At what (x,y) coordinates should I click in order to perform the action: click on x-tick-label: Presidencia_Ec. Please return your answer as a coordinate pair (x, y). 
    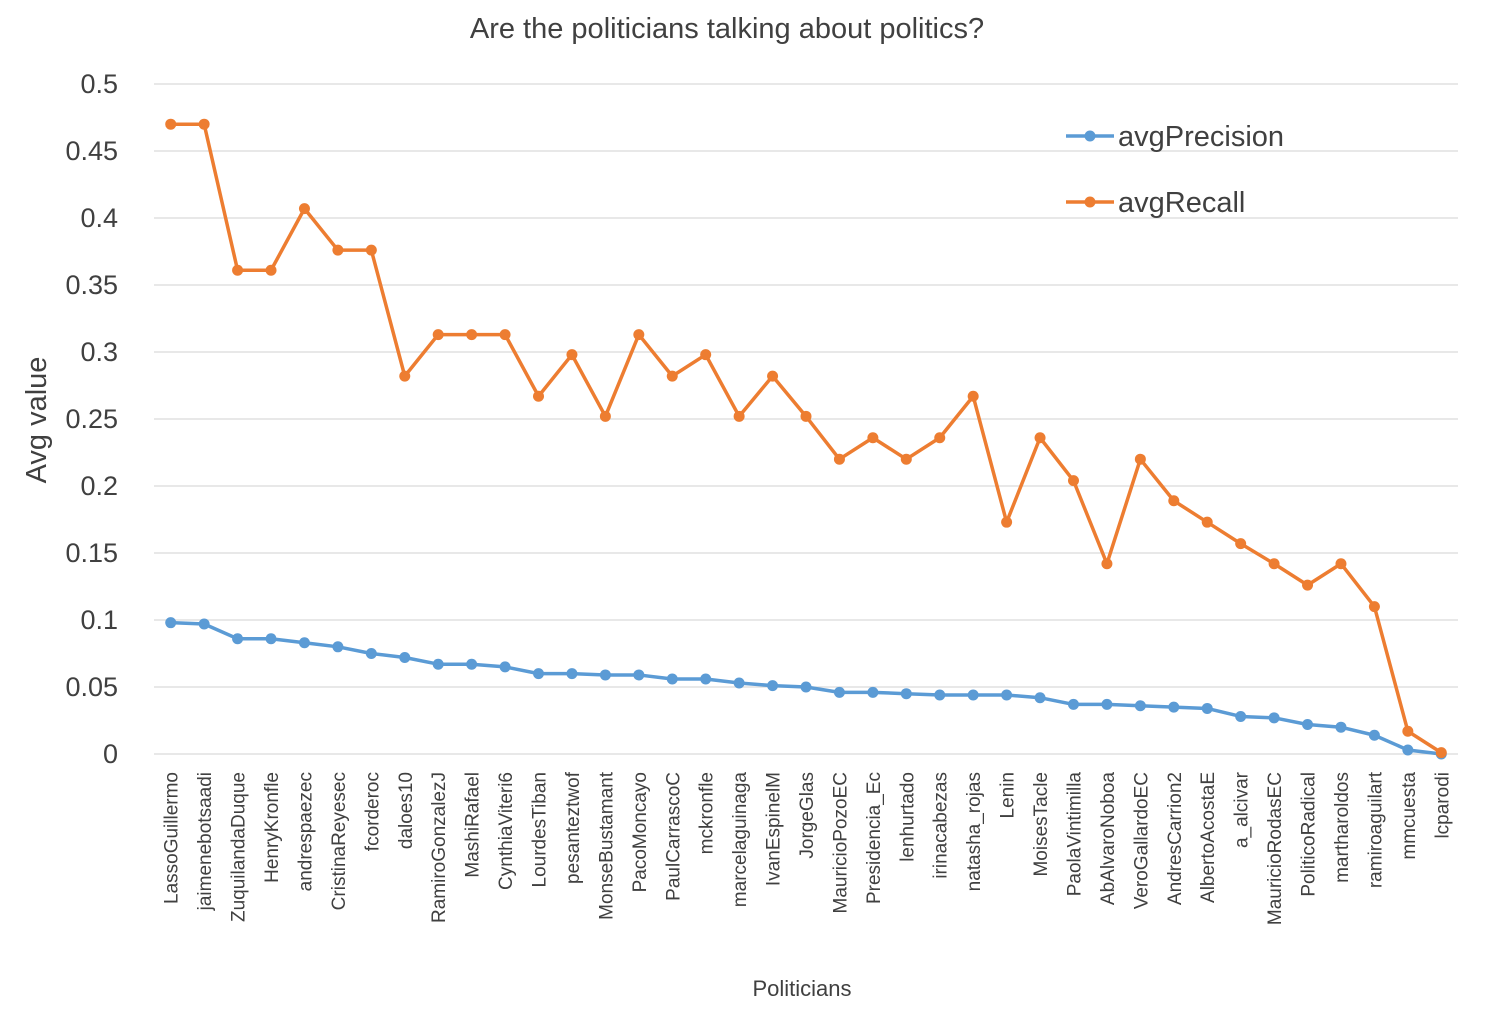
    Looking at the image, I should click on (874, 838).